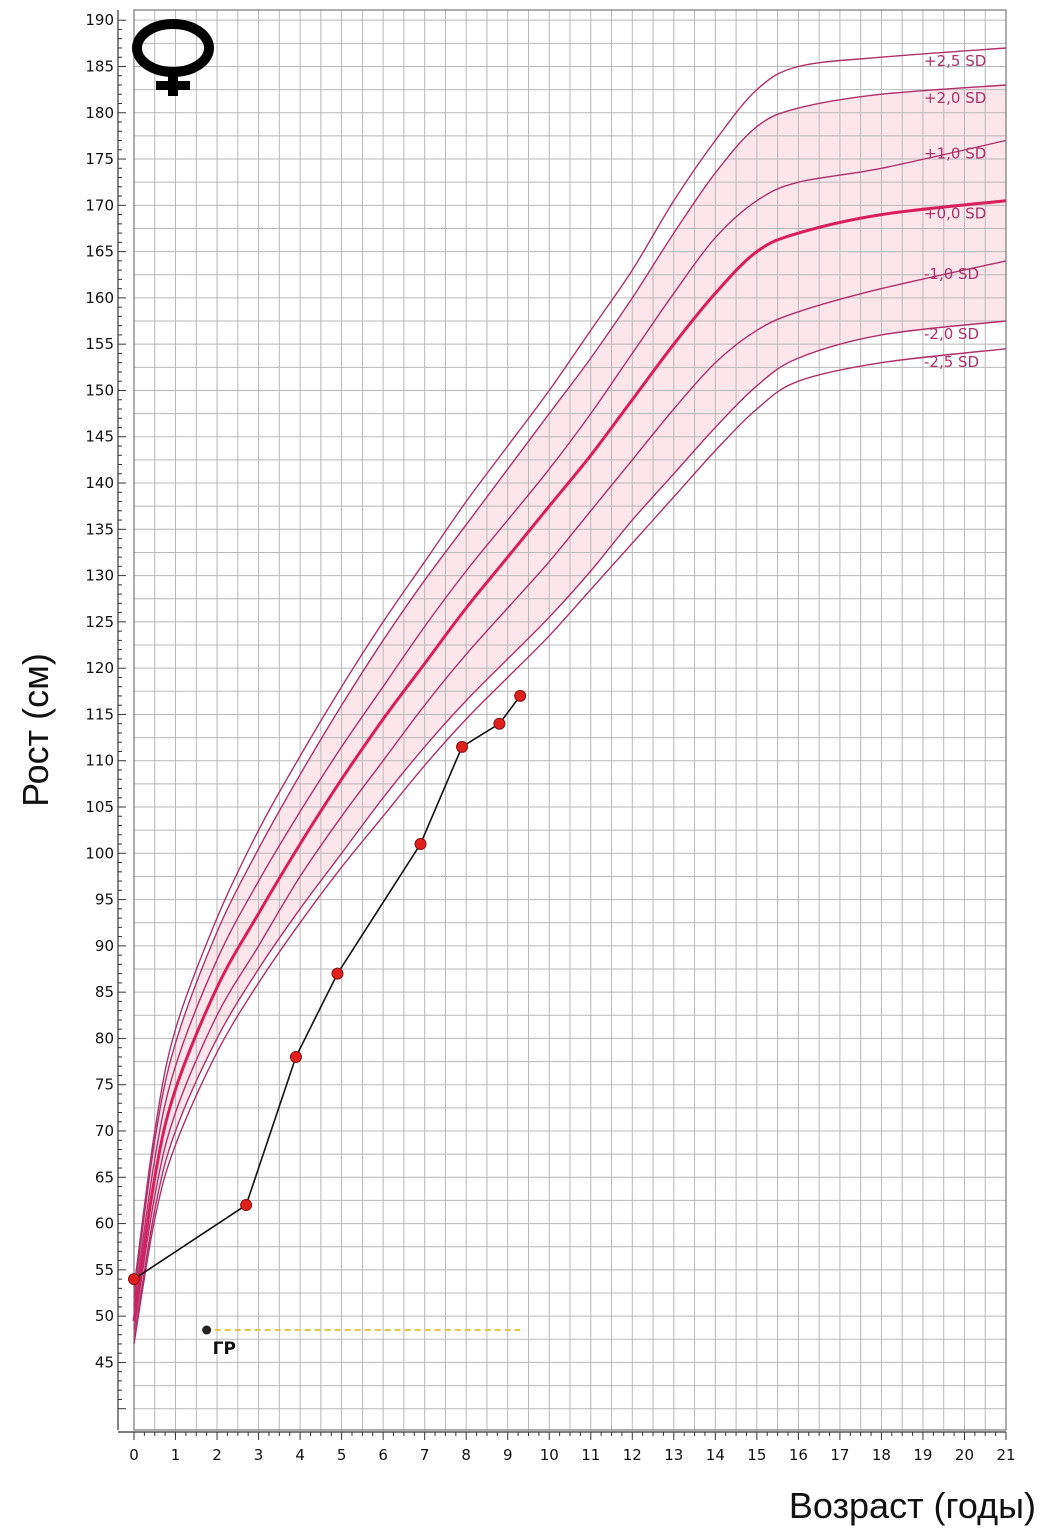  What do you see at coordinates (466, 1455) in the screenshot?
I see `x-tick-label: 8` at bounding box center [466, 1455].